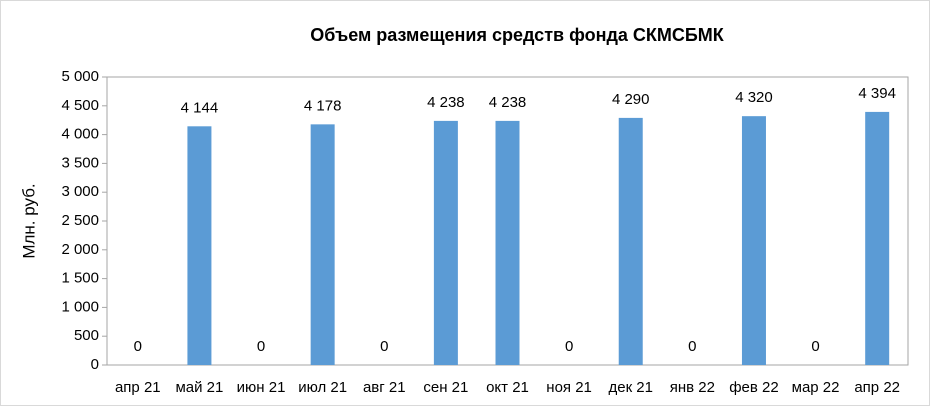 The image size is (930, 406). What do you see at coordinates (80, 105) in the screenshot?
I see `y-tick-label: 4 500` at bounding box center [80, 105].